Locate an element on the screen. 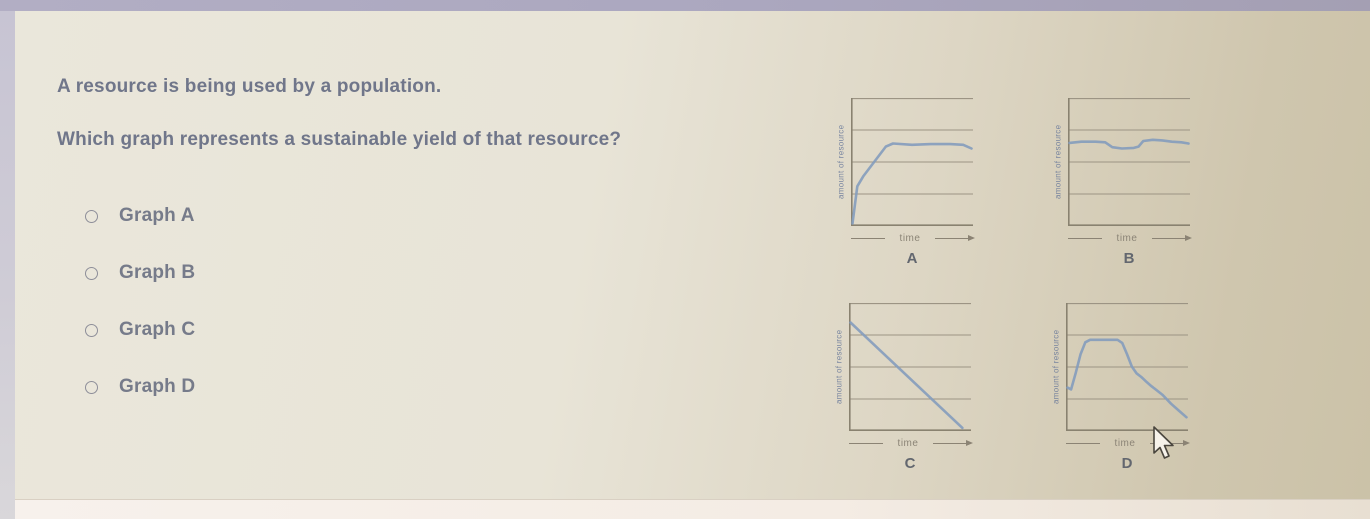 This screenshot has height=519, width=1370. option-label: Graph C is located at coordinates (157, 329).